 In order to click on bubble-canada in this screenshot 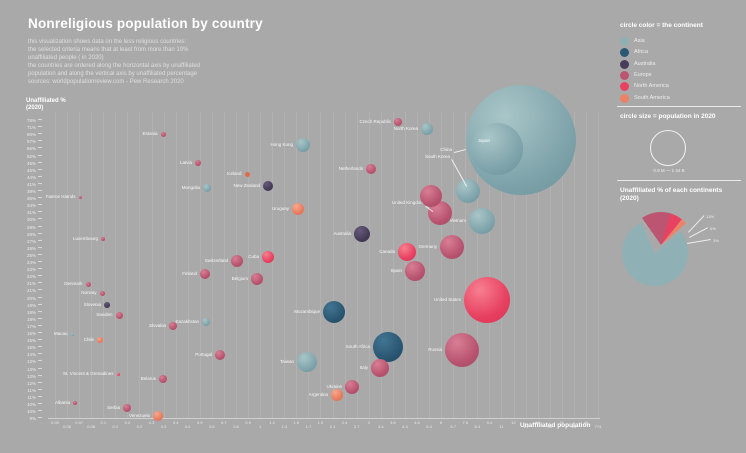, I will do `click(407, 252)`.